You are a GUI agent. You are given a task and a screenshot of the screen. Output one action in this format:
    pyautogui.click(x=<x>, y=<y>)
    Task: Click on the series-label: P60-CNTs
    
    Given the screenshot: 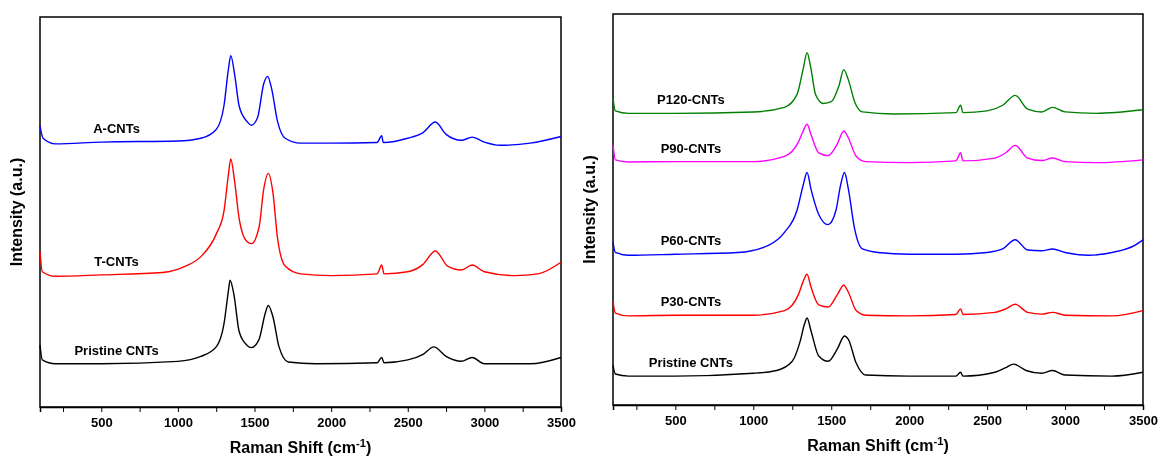 What is the action you would take?
    pyautogui.click(x=691, y=241)
    